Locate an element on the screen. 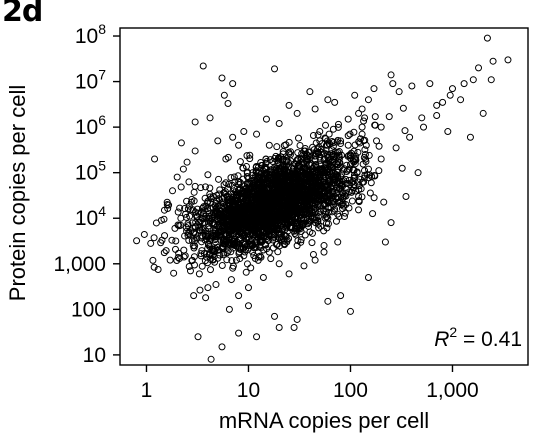 The width and height of the screenshot is (538, 448). y-tick-label: 10⁷ is located at coordinates (90, 80).